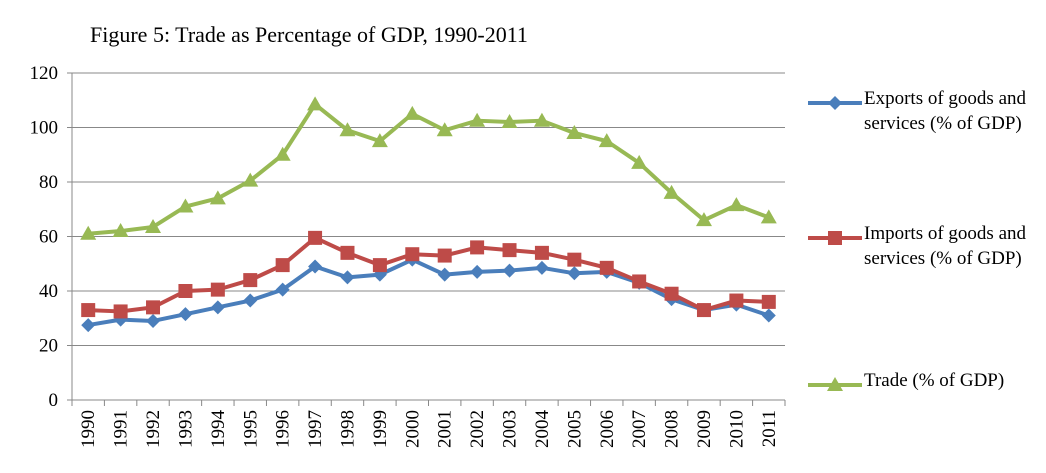  I want to click on legend-entry: Imports of goods and services (% of GDP), so click(945, 246).